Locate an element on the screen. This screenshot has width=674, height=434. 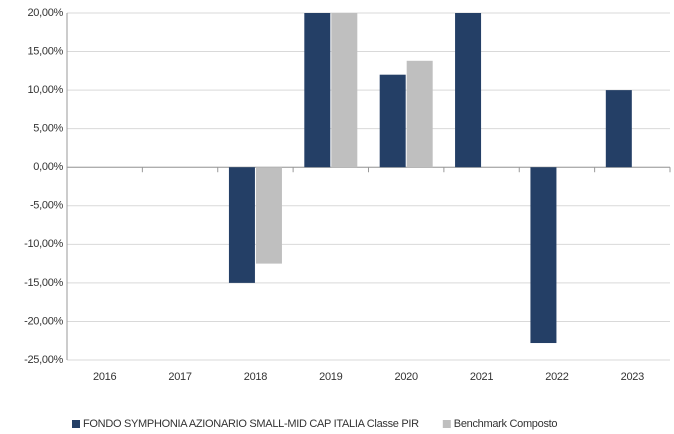
legend-label: Benchmark Composto is located at coordinates (506, 424).